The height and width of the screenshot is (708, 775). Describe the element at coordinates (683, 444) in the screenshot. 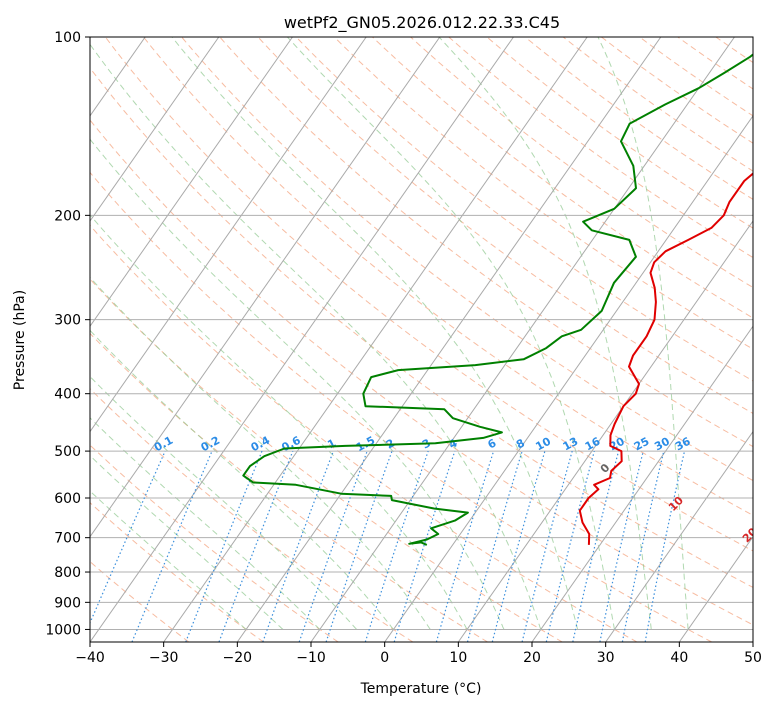

I see `mixing-ratio-label: 36` at that location.